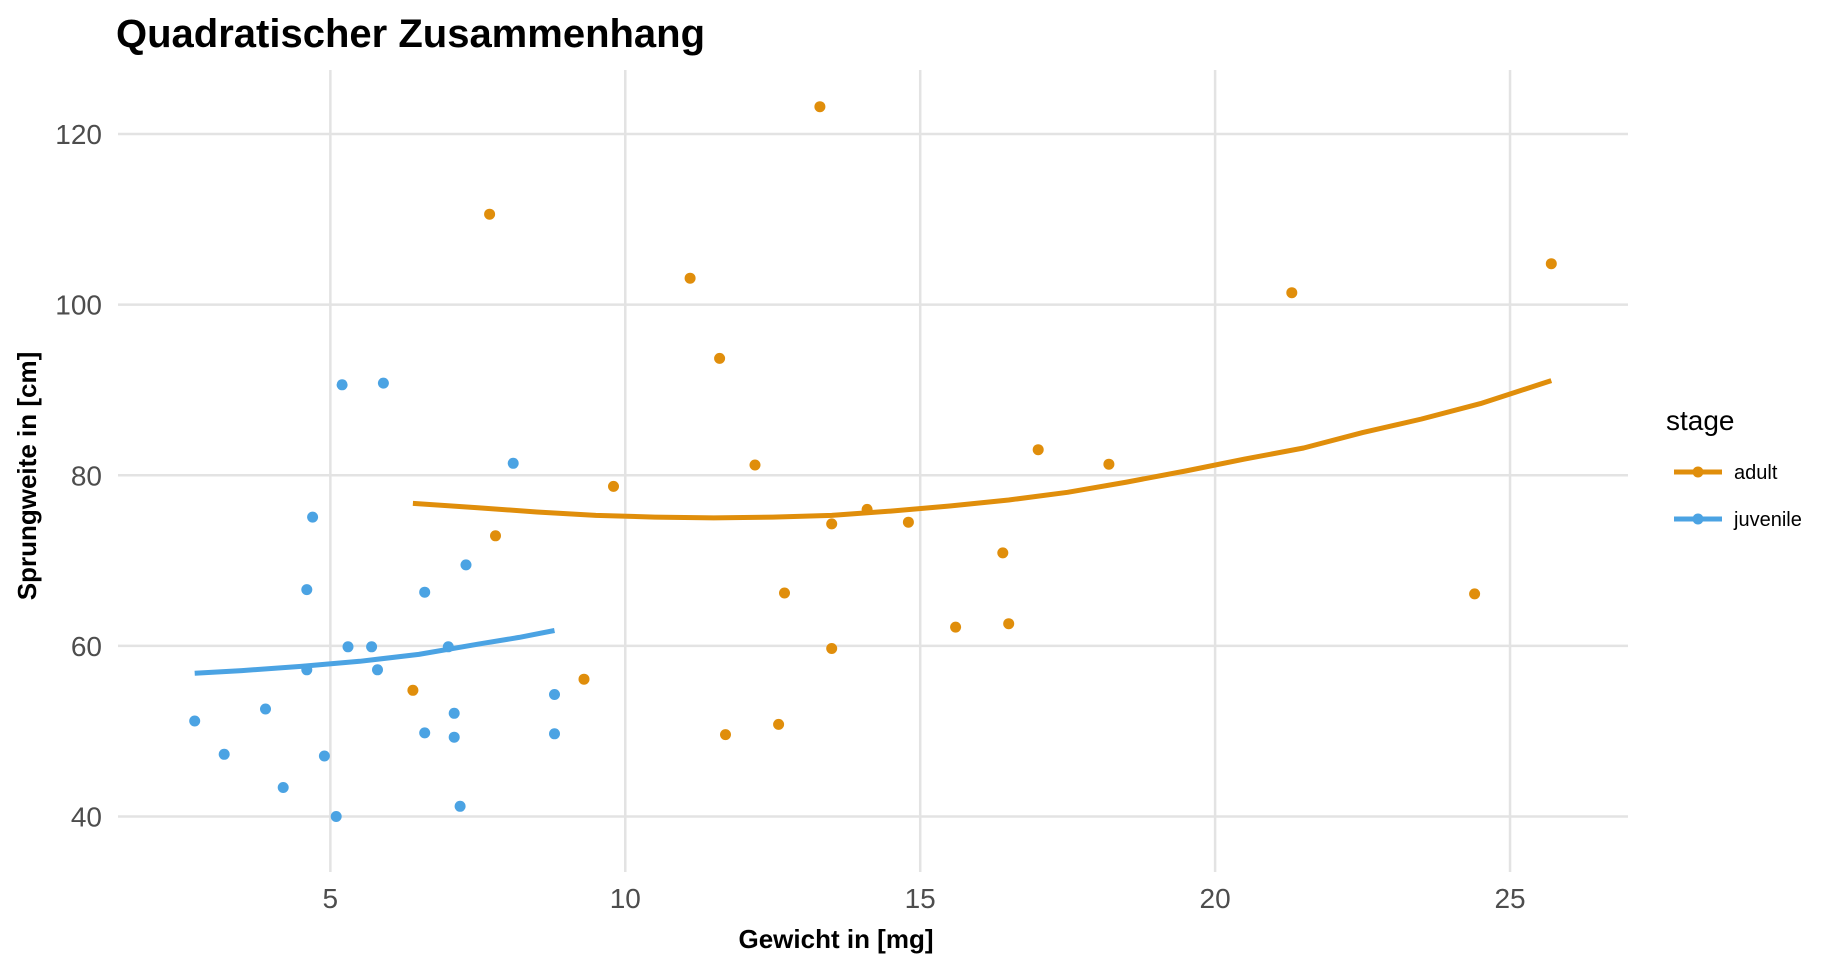 The height and width of the screenshot is (960, 1824). Describe the element at coordinates (86, 475) in the screenshot. I see `y-tick-label: 80` at that location.